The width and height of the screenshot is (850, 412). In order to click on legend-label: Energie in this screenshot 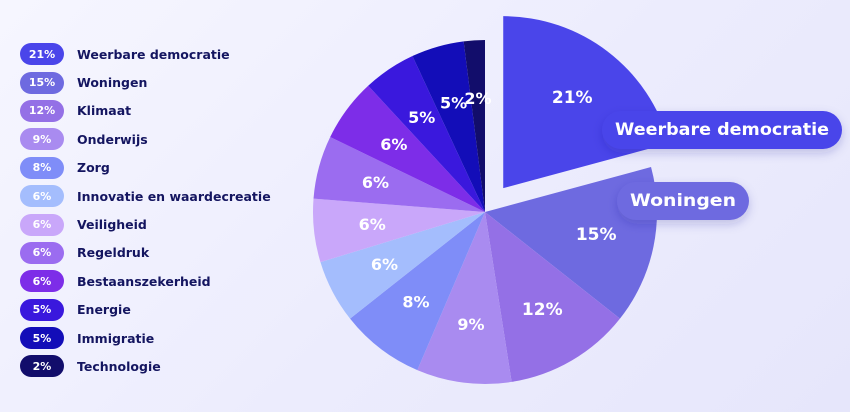, I will do `click(104, 310)`.